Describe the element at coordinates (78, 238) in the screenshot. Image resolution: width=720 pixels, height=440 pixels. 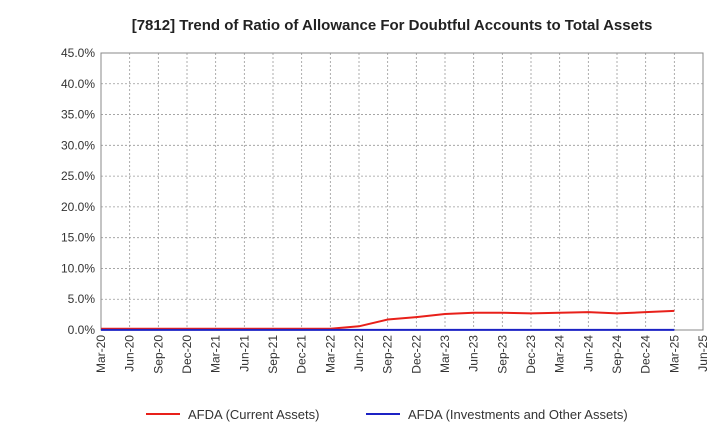
I see `y-tick-label: 15.0%` at that location.